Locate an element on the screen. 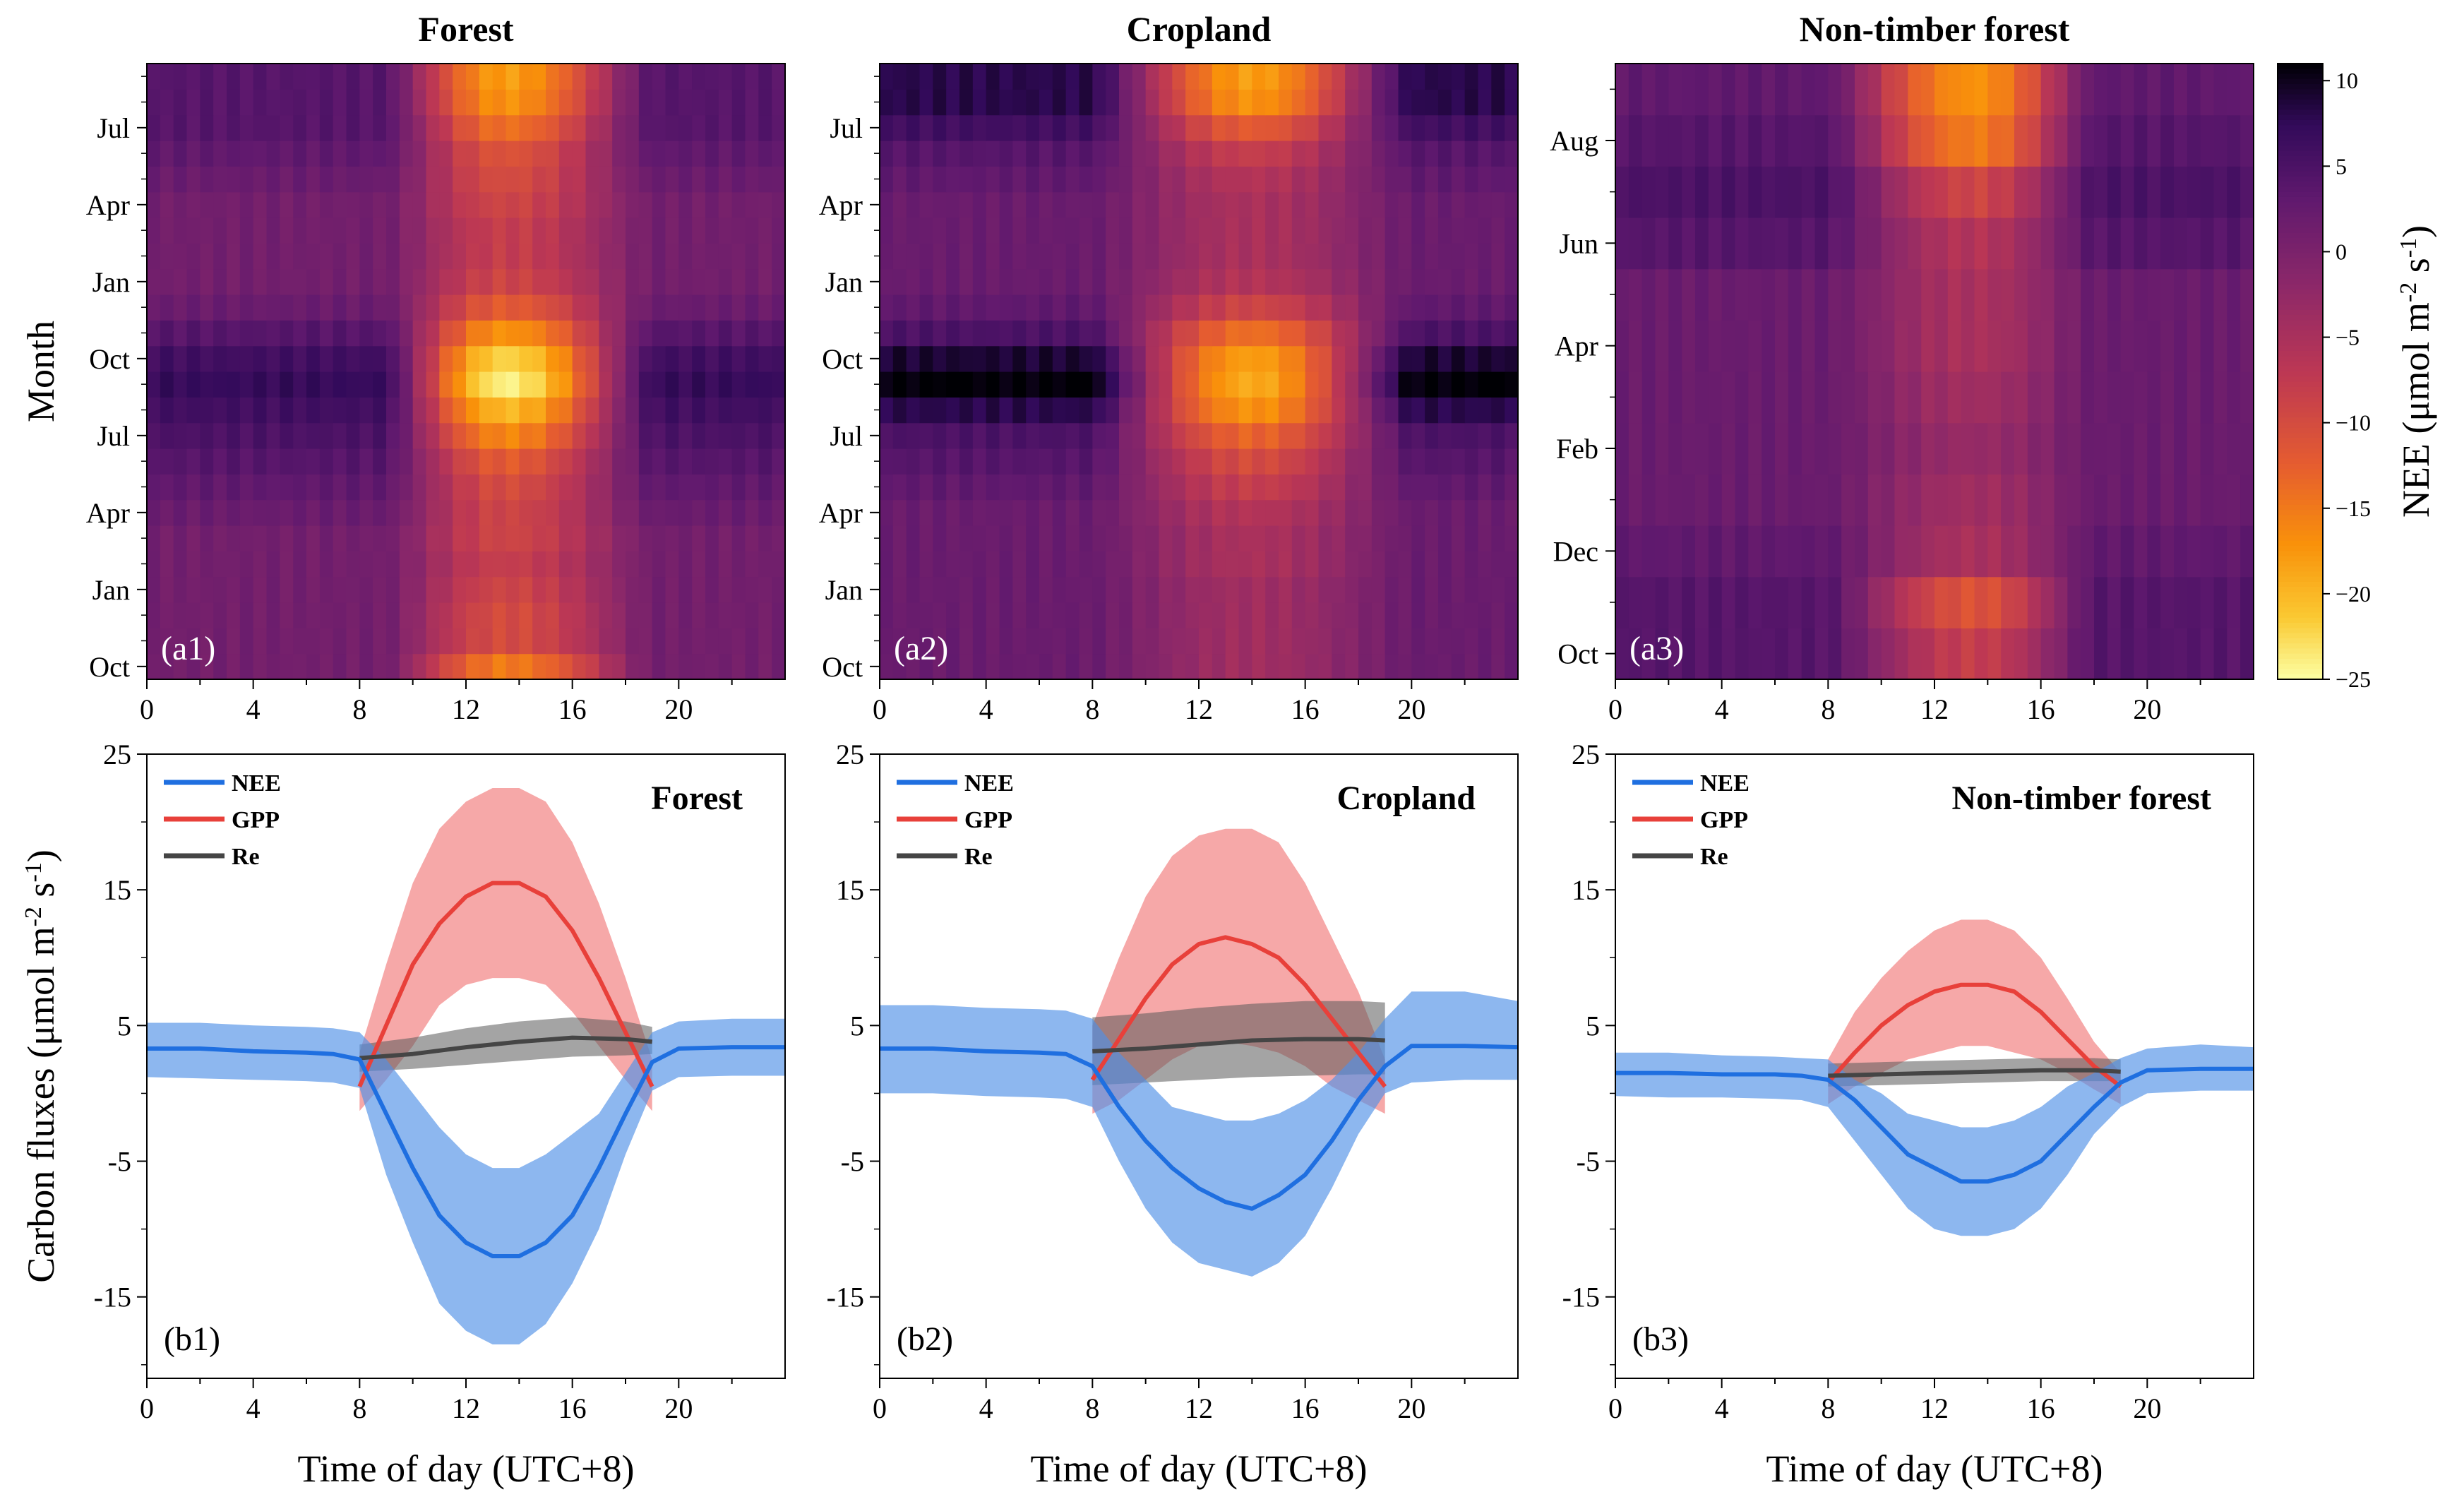 The image size is (2464, 1504). panel-title: Forest is located at coordinates (697, 799).